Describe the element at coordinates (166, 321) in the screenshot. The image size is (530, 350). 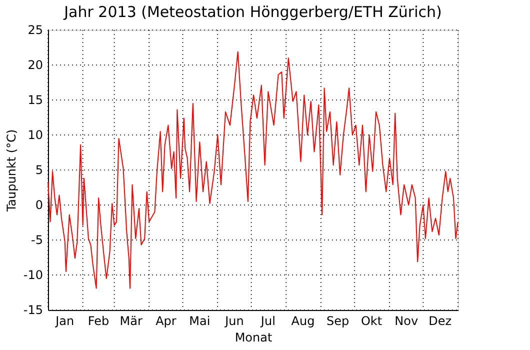
I see `x-tick-label: Apr` at that location.